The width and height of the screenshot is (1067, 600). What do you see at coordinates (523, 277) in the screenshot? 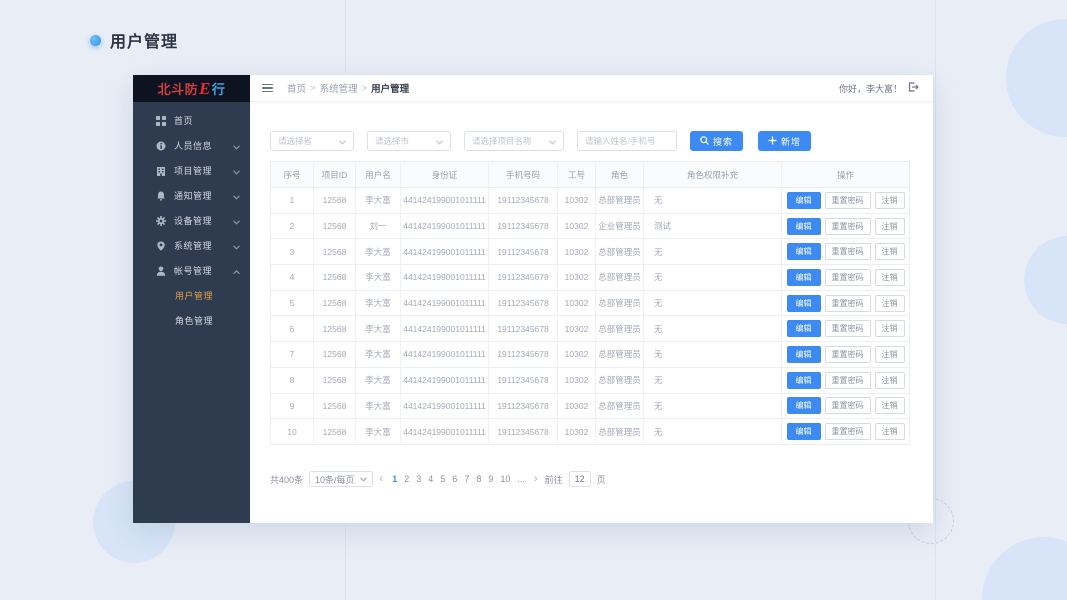
I see `cell-phone: 19112345678` at bounding box center [523, 277].